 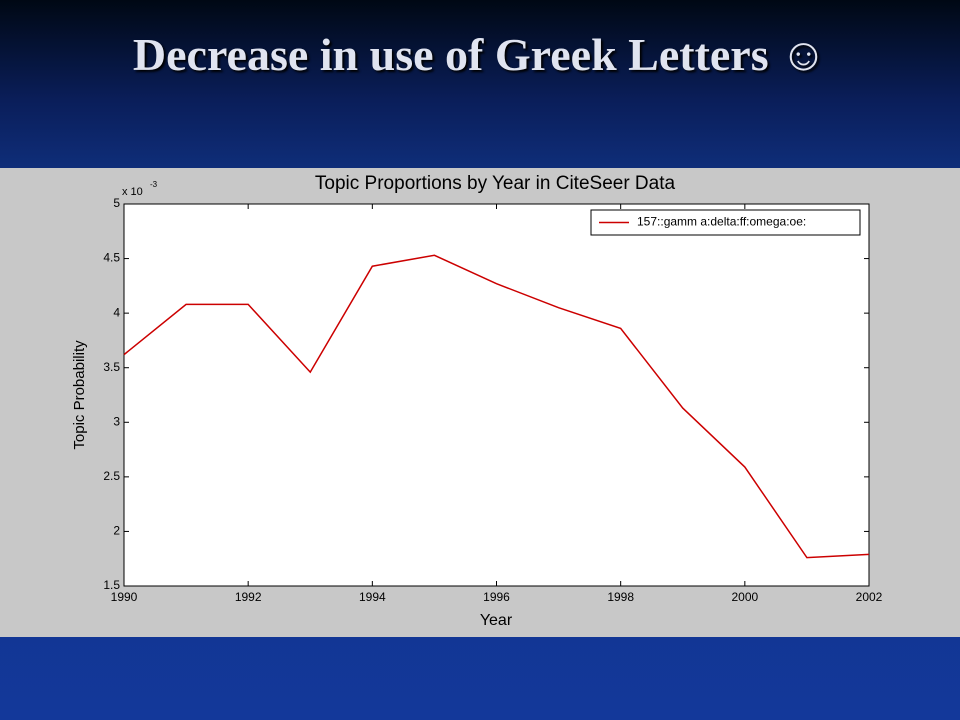 What do you see at coordinates (111, 258) in the screenshot?
I see `y-tick-label: 4.5` at bounding box center [111, 258].